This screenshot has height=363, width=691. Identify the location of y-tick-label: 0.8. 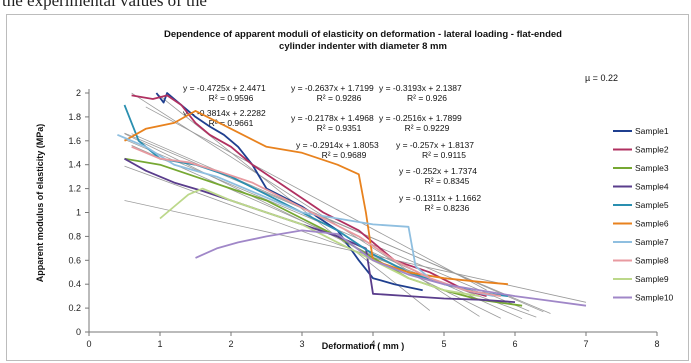
(74, 236).